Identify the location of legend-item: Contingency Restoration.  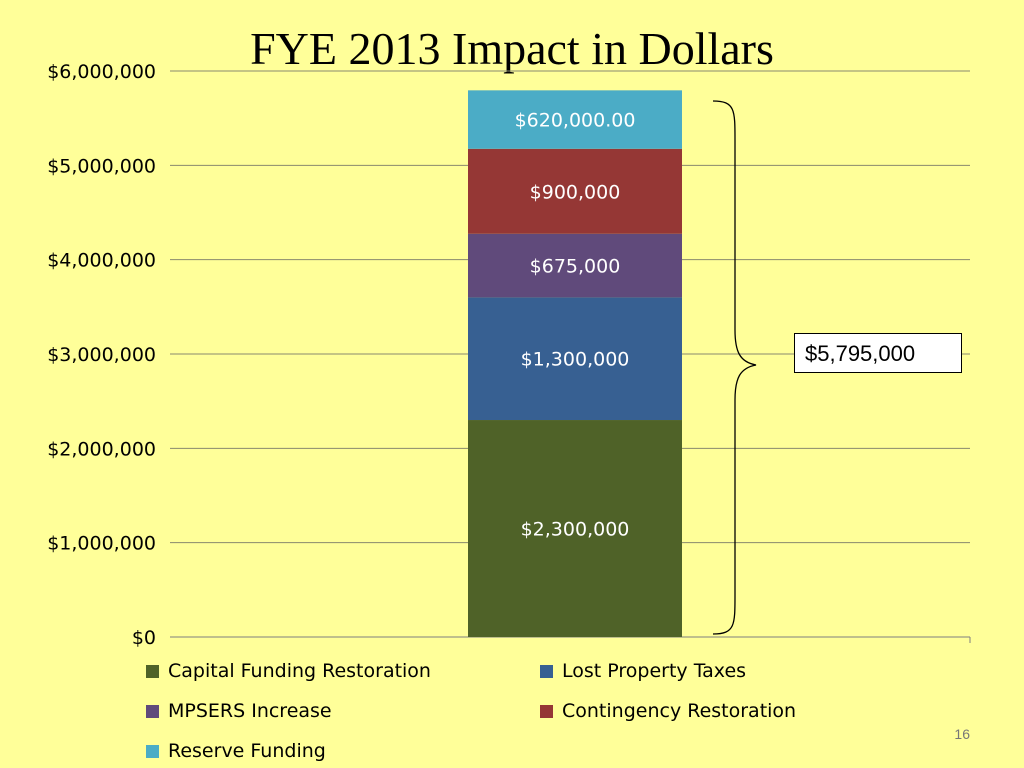
(740, 711).